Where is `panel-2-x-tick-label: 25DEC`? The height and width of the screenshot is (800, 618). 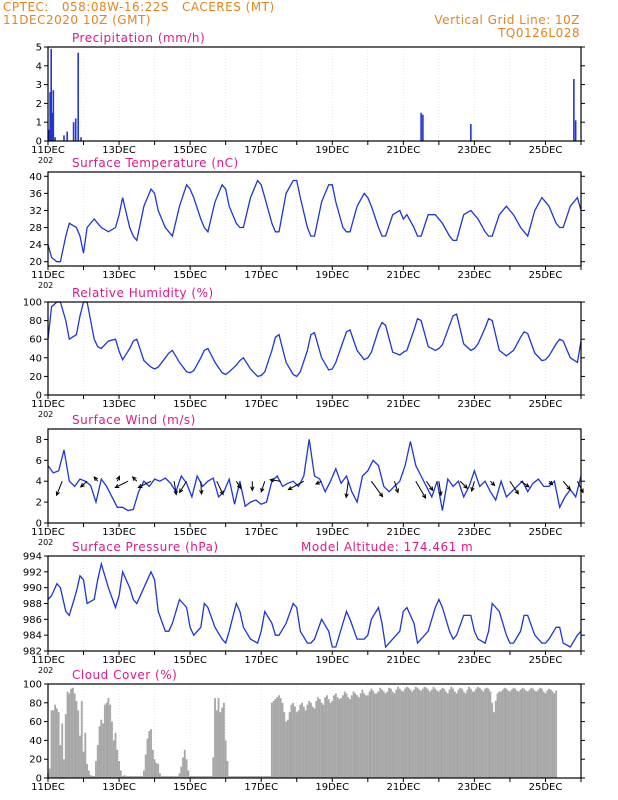 panel-2-x-tick-label: 25DEC is located at coordinates (546, 275).